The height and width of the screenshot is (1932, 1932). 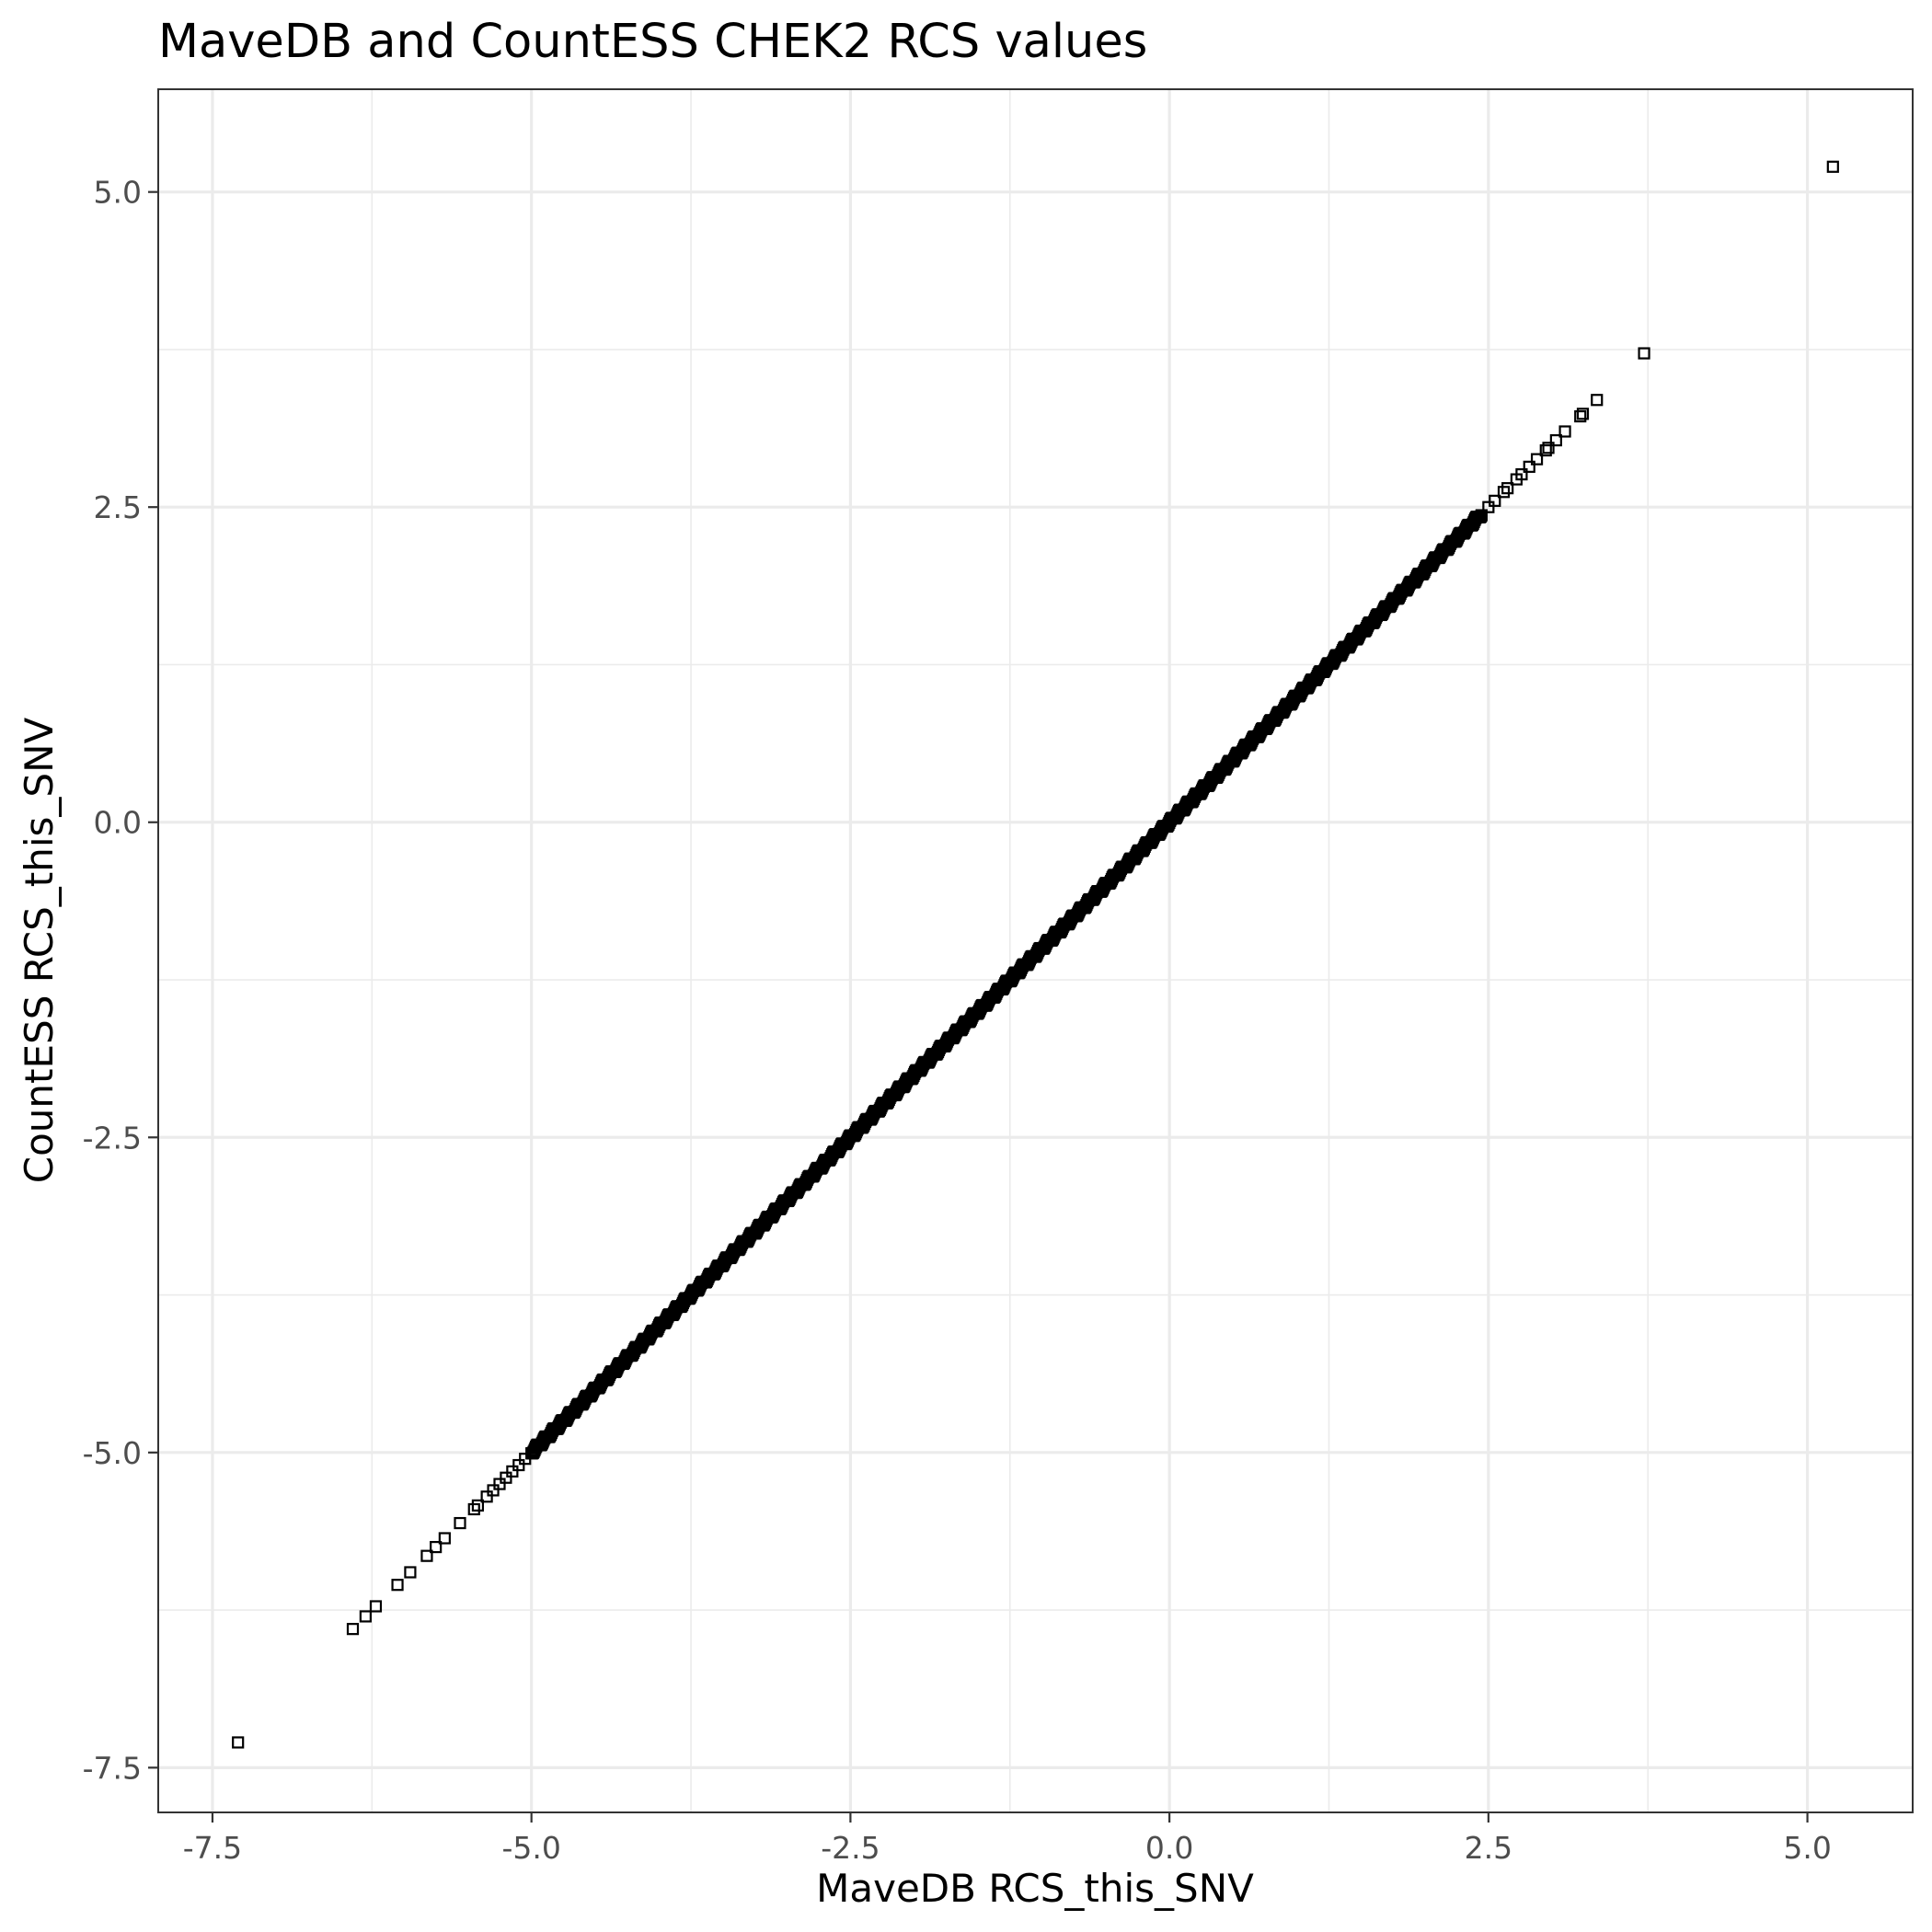 I want to click on x-tick-label: -5.0, so click(x=530, y=1848).